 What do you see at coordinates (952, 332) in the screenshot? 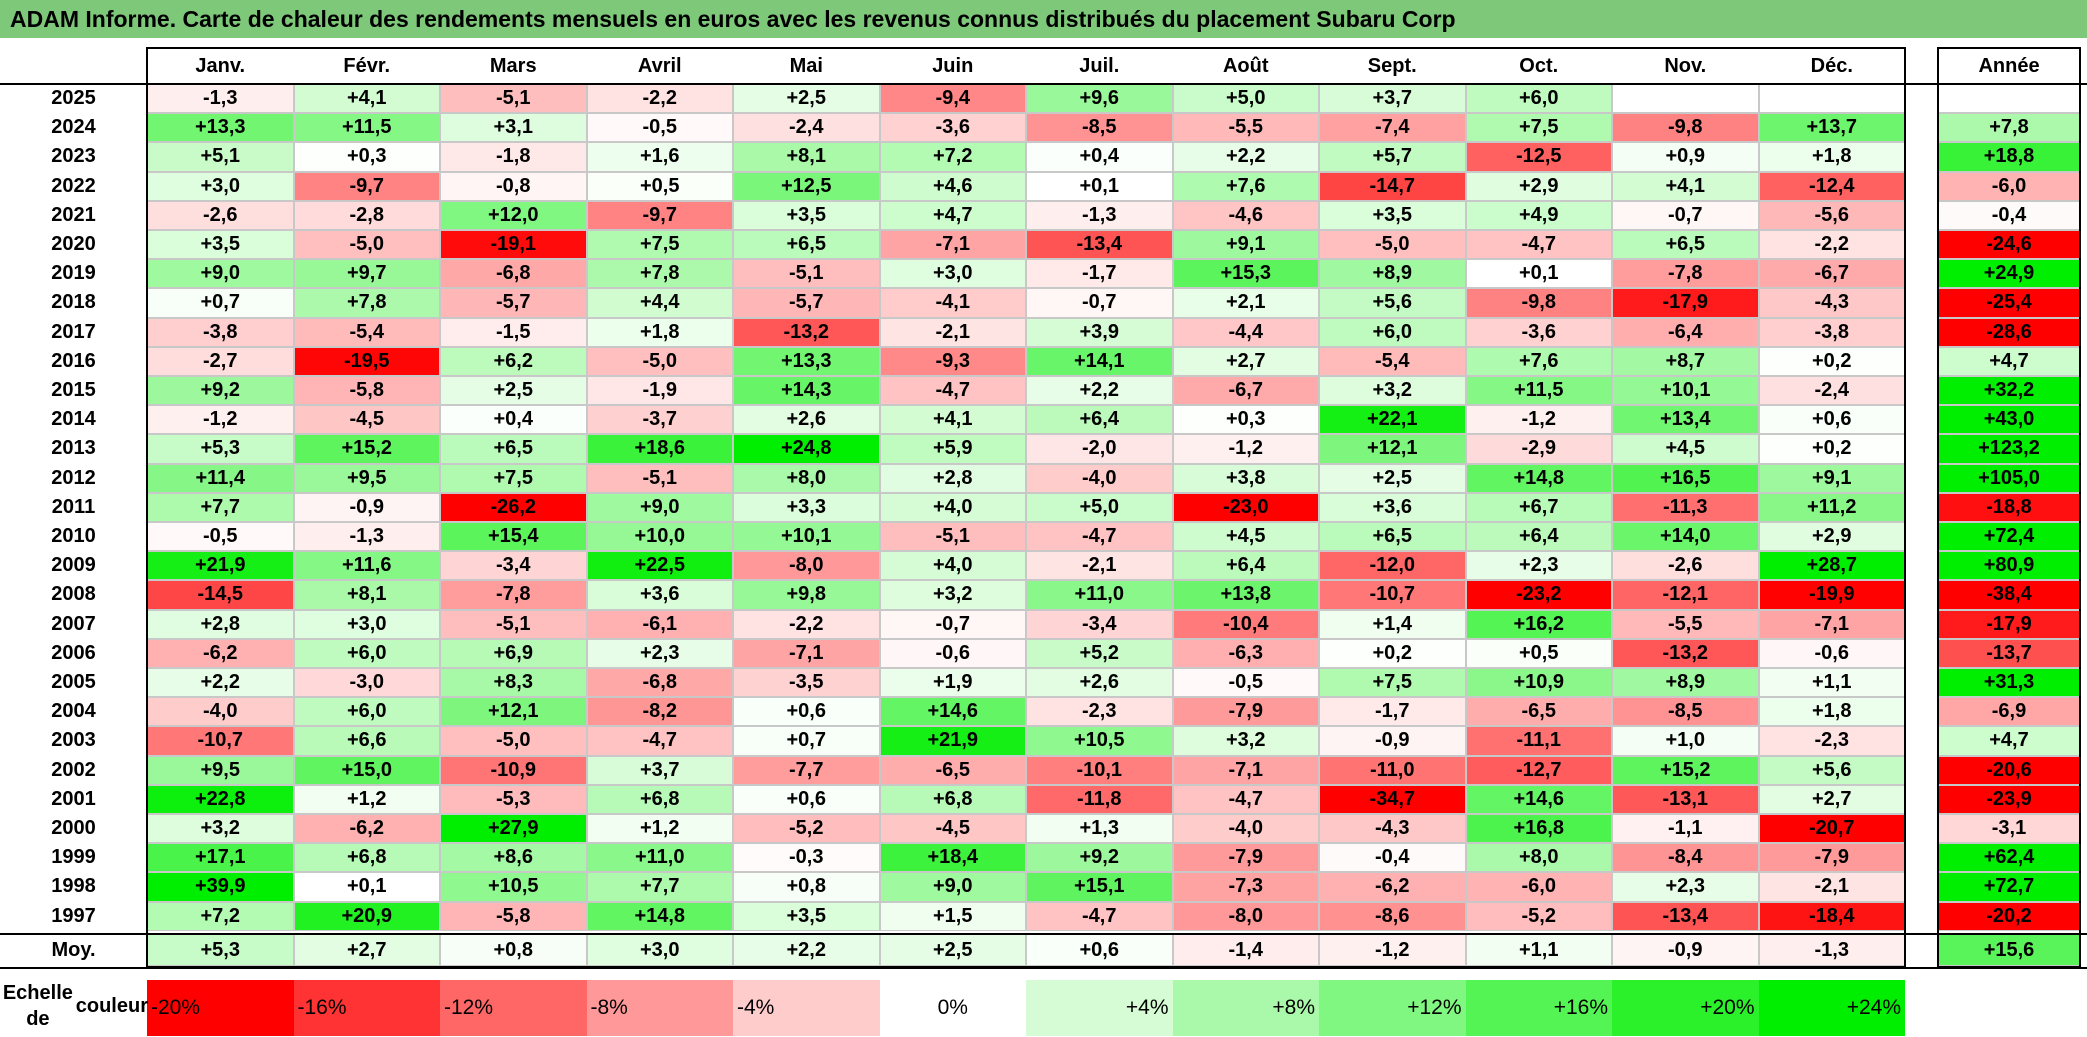
I see `heatmap-cell: -2,1` at bounding box center [952, 332].